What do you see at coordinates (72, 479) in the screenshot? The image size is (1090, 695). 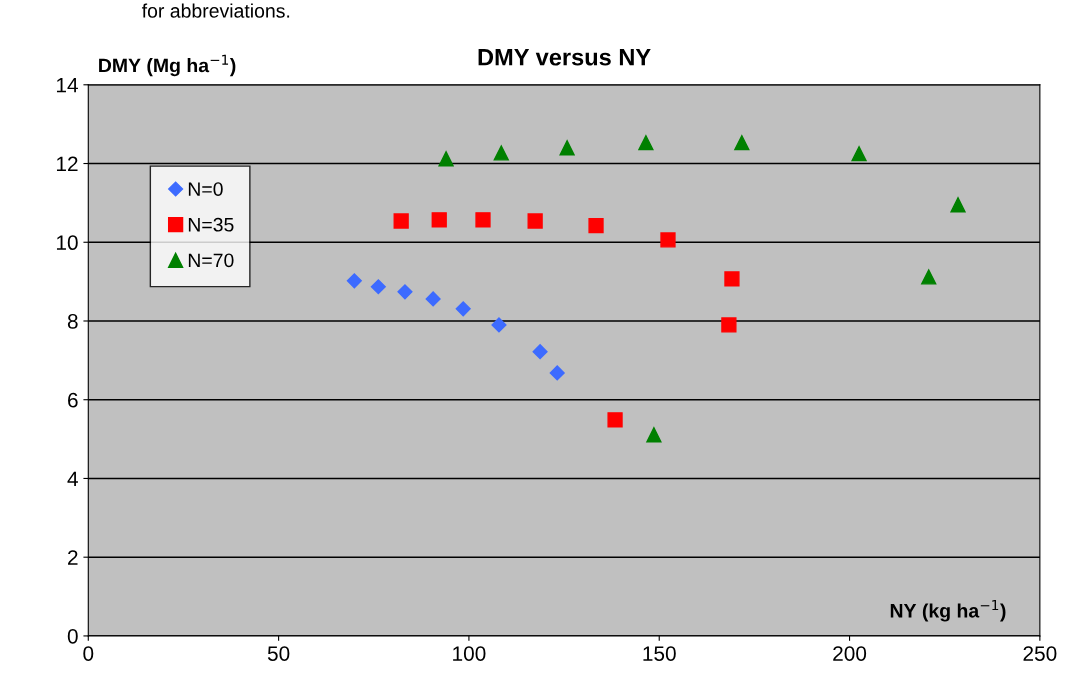 I see `y-tick-label: 4` at bounding box center [72, 479].